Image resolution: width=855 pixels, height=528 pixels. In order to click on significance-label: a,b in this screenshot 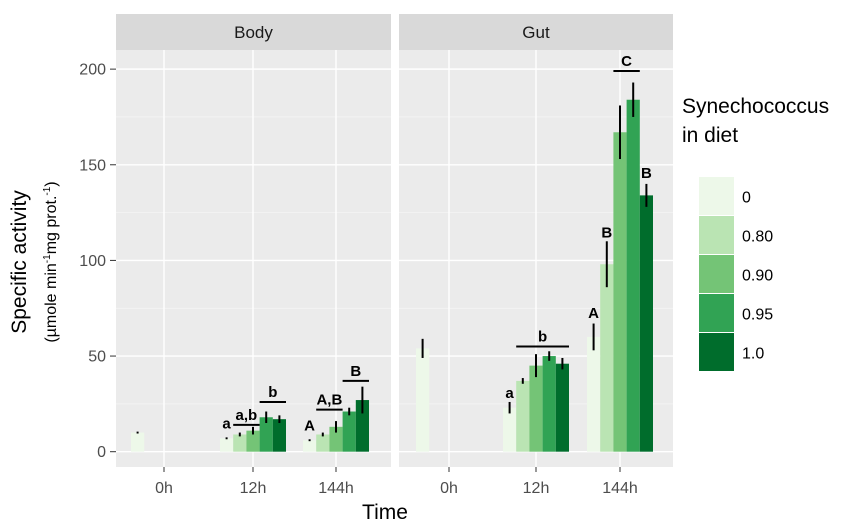, I will do `click(247, 415)`.